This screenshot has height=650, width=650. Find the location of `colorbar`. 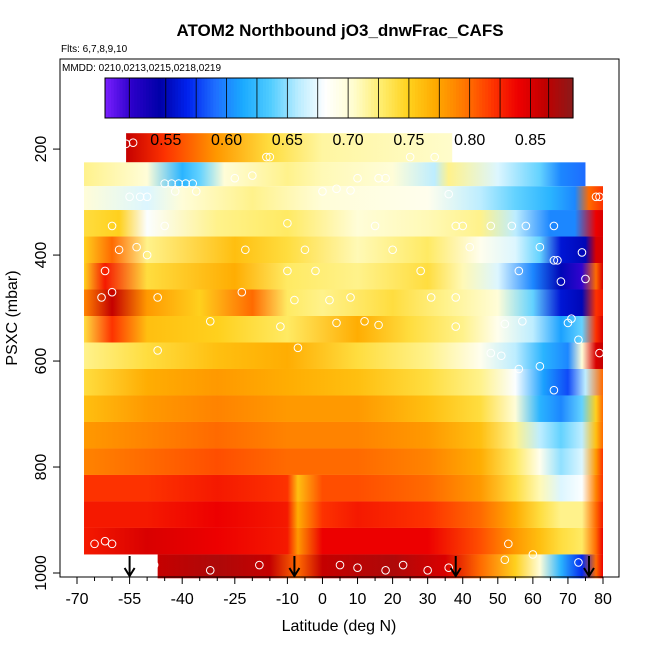

colorbar is located at coordinates (339, 98).